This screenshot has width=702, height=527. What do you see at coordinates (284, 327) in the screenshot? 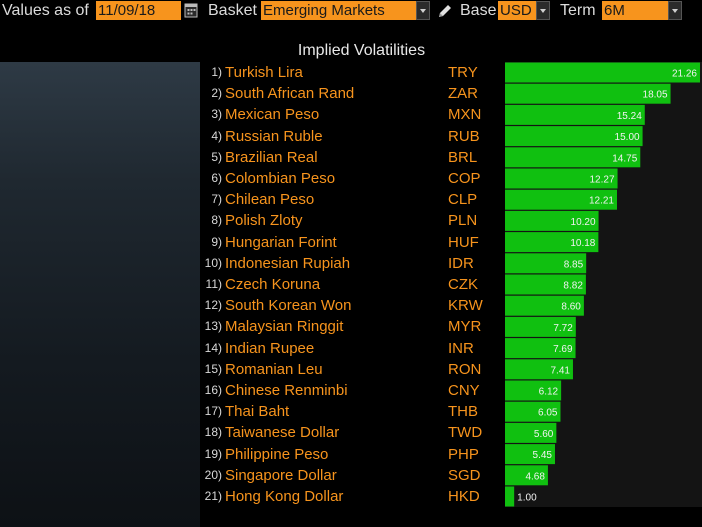
I see `currency-name: Malaysian Ringgit` at bounding box center [284, 327].